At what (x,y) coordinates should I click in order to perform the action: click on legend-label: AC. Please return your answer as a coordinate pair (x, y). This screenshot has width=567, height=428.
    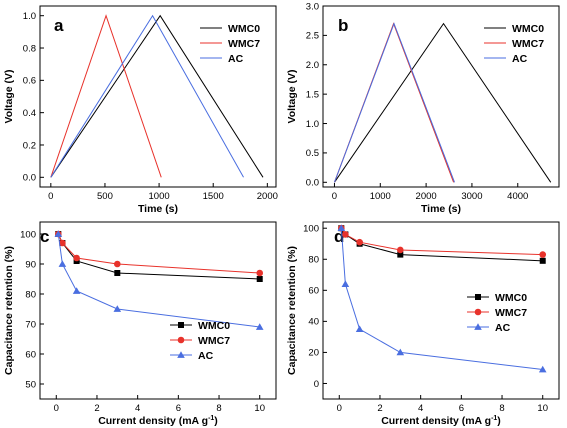
    Looking at the image, I should click on (206, 356).